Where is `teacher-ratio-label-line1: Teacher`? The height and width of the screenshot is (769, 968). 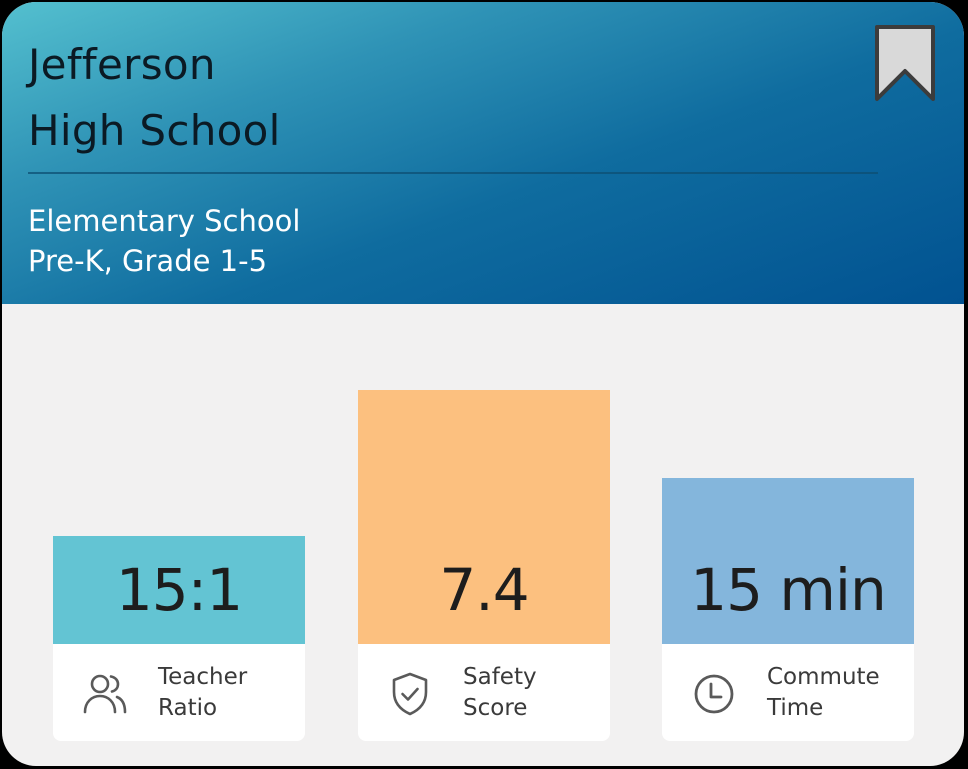 teacher-ratio-label-line1: Teacher is located at coordinates (203, 677).